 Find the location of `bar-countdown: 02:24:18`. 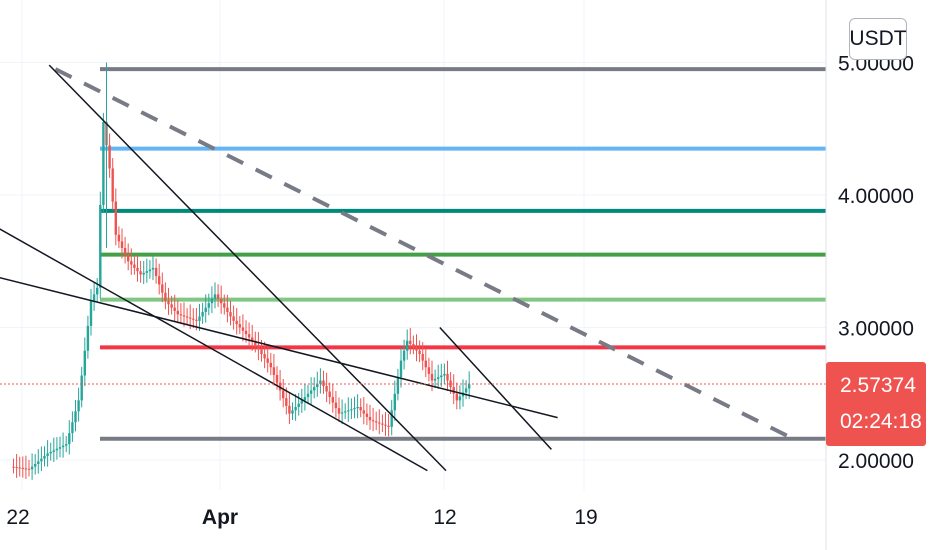

bar-countdown: 02:24:18 is located at coordinates (881, 421).